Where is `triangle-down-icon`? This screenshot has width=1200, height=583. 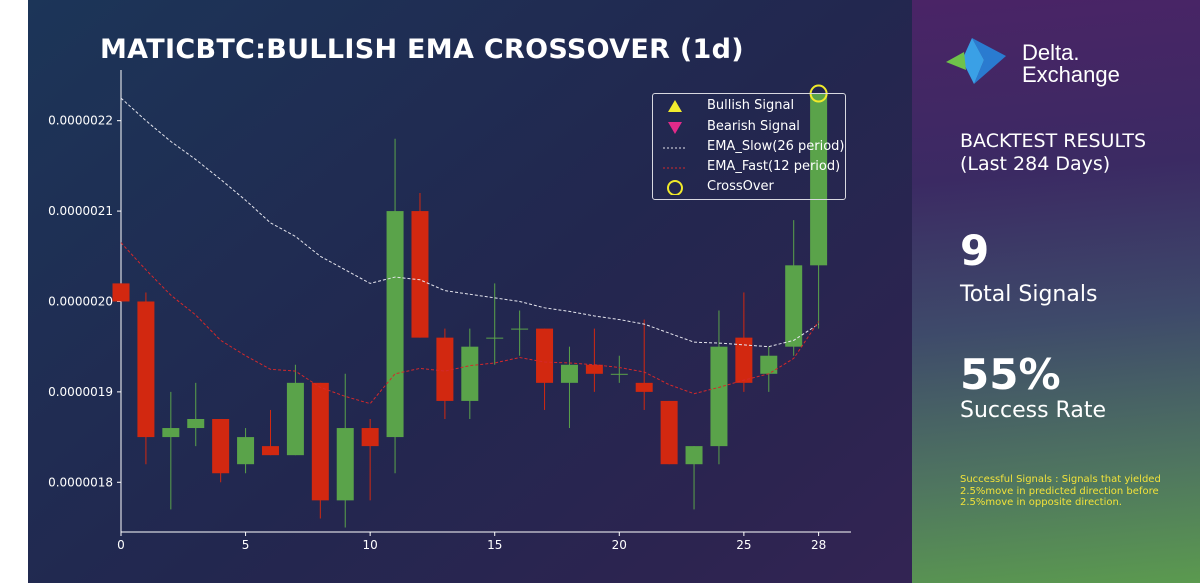 triangle-down-icon is located at coordinates (675, 128).